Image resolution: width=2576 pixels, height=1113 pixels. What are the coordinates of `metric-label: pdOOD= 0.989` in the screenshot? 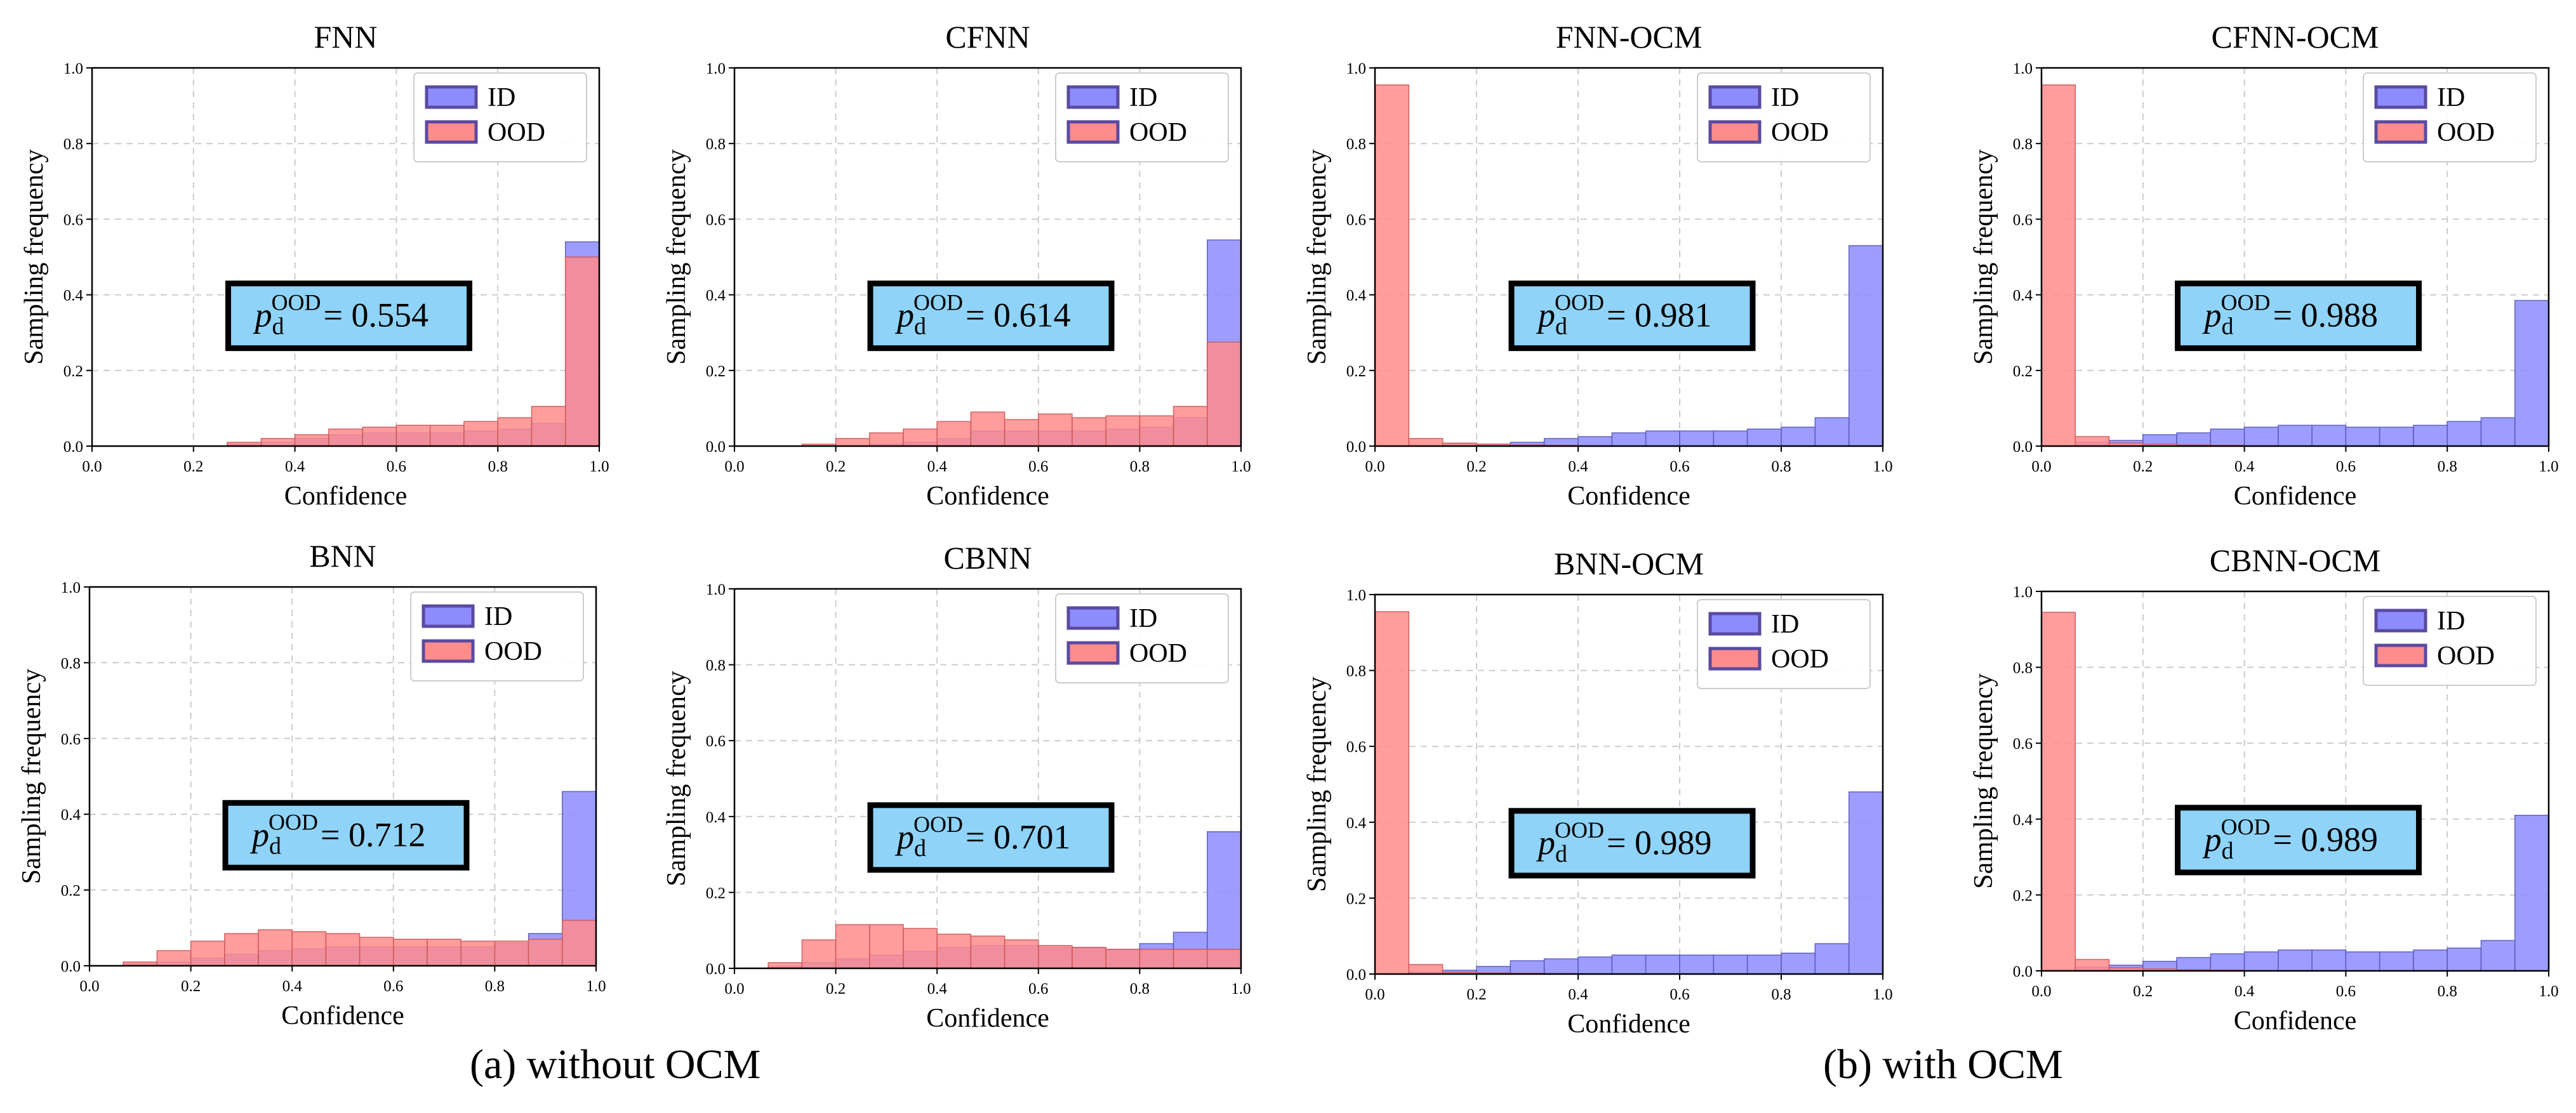 It's located at (1623, 842).